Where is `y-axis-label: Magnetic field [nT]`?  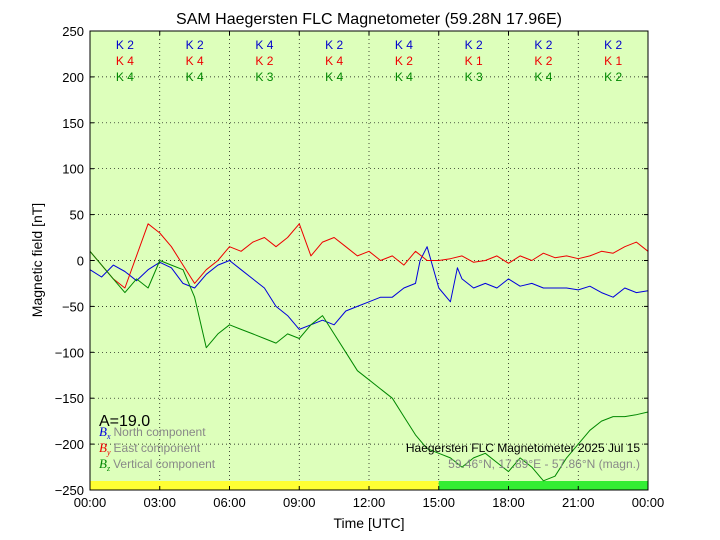 y-axis-label: Magnetic field [nT] is located at coordinates (37, 260).